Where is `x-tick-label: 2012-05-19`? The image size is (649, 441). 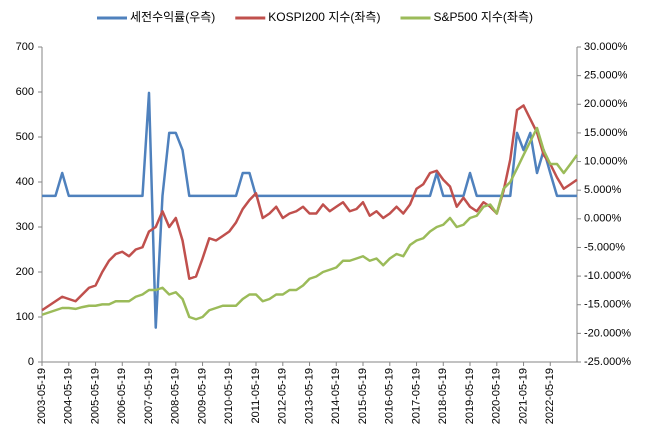 x-tick-label: 2012-05-19 is located at coordinates (283, 396).